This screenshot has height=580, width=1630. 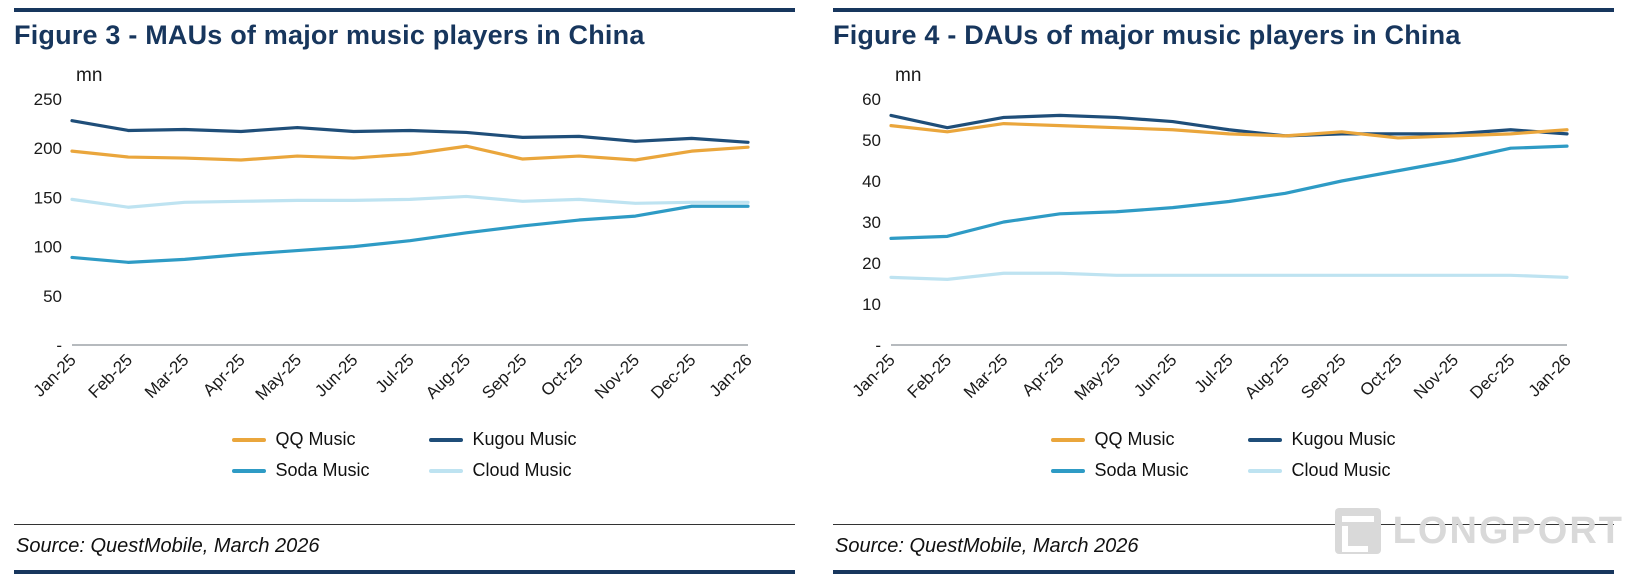 I want to click on svg-text: 100, so click(x=48, y=247).